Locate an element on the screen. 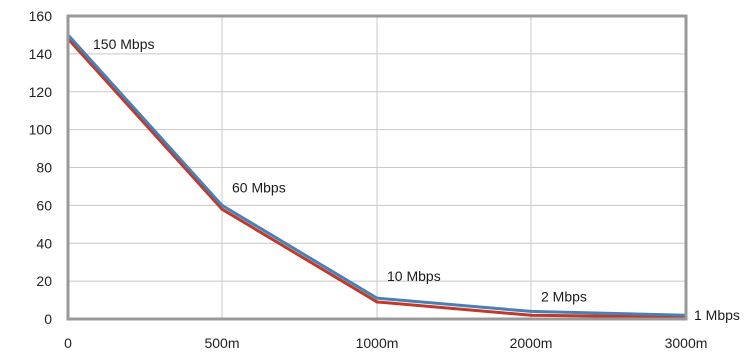 The width and height of the screenshot is (751, 354). x-tick-label: 1000m is located at coordinates (377, 343).